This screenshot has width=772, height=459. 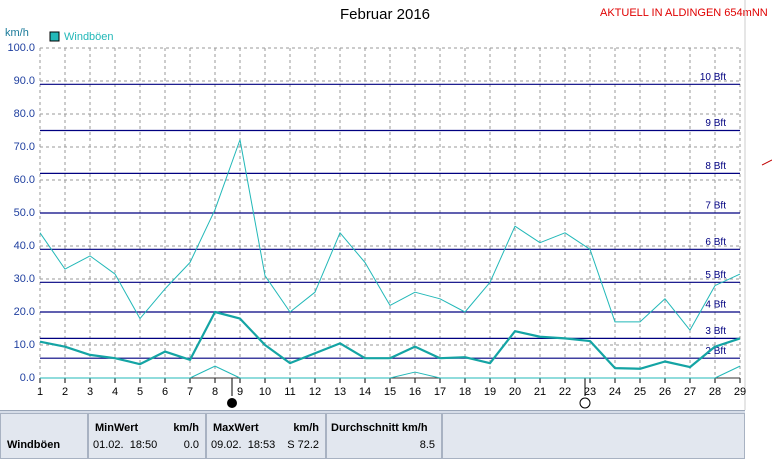 What do you see at coordinates (585, 403) in the screenshot?
I see `moon-new-icon` at bounding box center [585, 403].